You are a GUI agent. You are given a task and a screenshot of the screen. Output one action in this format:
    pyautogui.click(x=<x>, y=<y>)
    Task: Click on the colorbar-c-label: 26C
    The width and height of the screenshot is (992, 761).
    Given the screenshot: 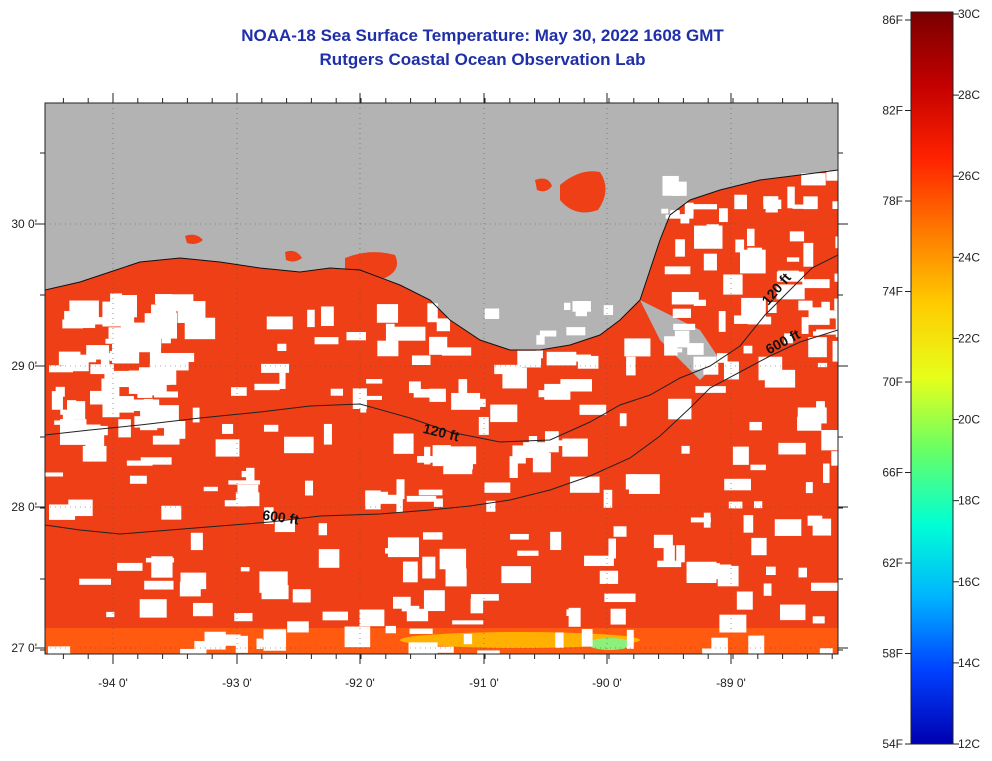 What is the action you would take?
    pyautogui.click(x=969, y=176)
    